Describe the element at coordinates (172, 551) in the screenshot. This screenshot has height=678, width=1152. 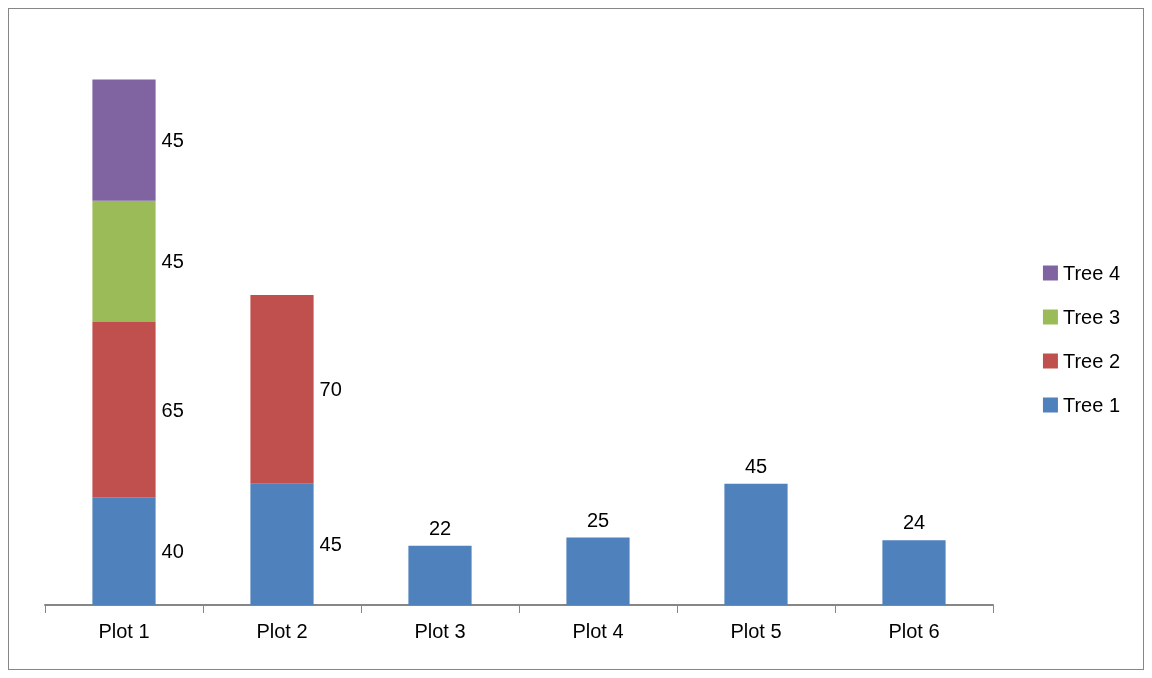
I see `data-label: 40` at that location.